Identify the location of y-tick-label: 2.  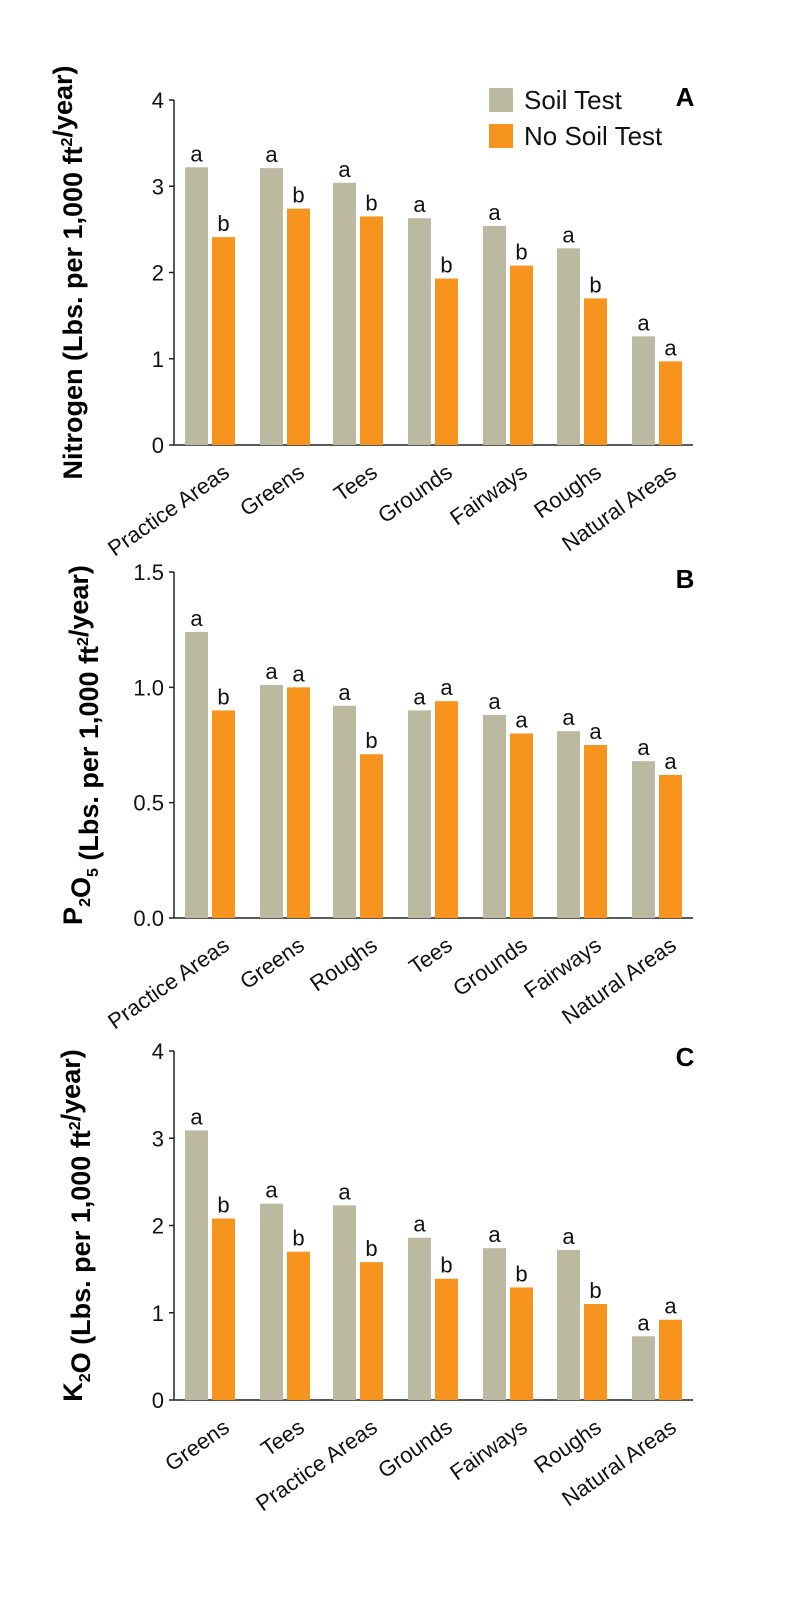
(158, 273).